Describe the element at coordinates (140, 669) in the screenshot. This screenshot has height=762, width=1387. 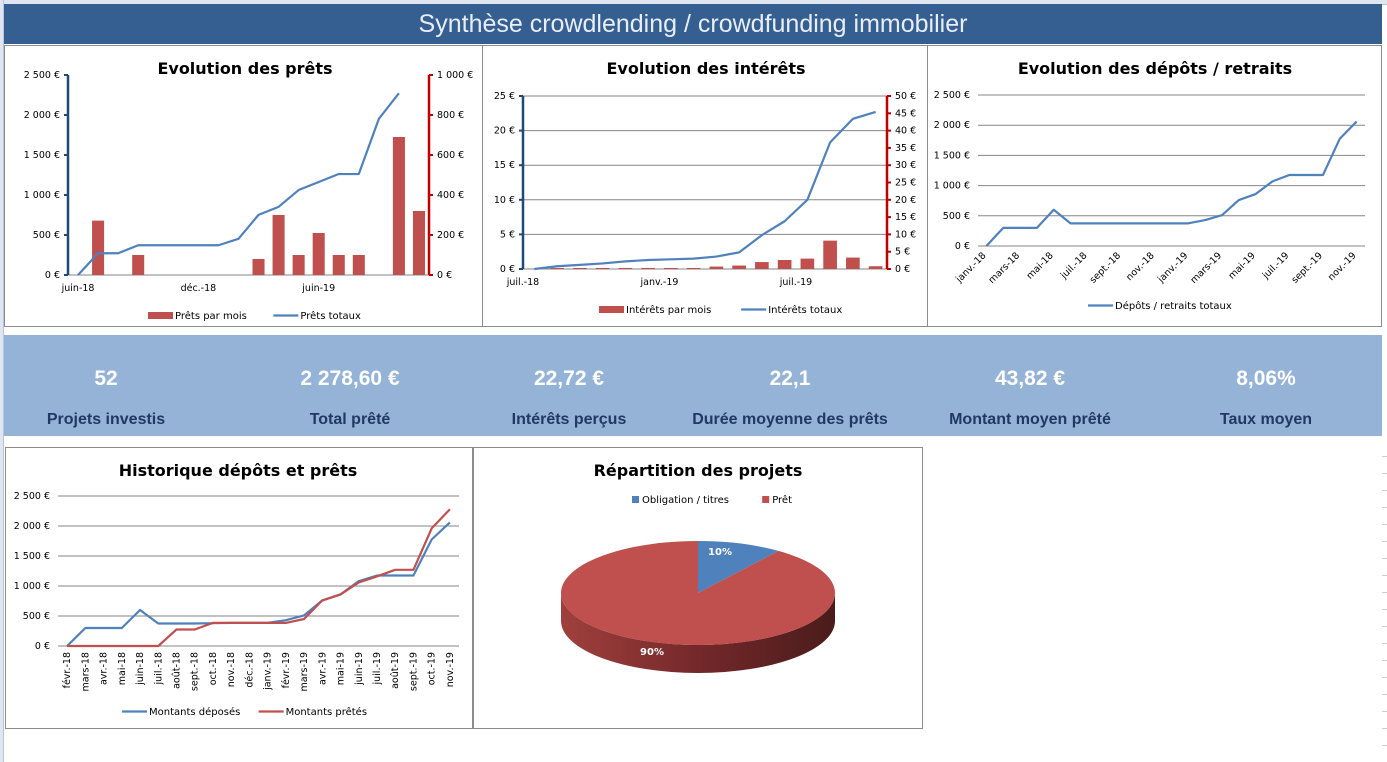
I see `x-axis-label: juin-18` at that location.